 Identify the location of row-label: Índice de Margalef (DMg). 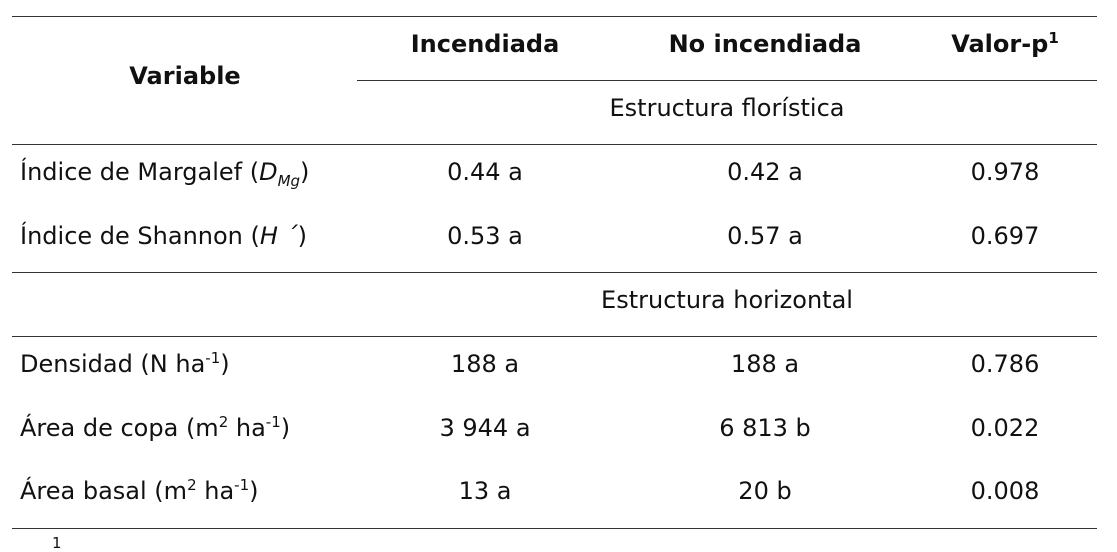
(165, 173).